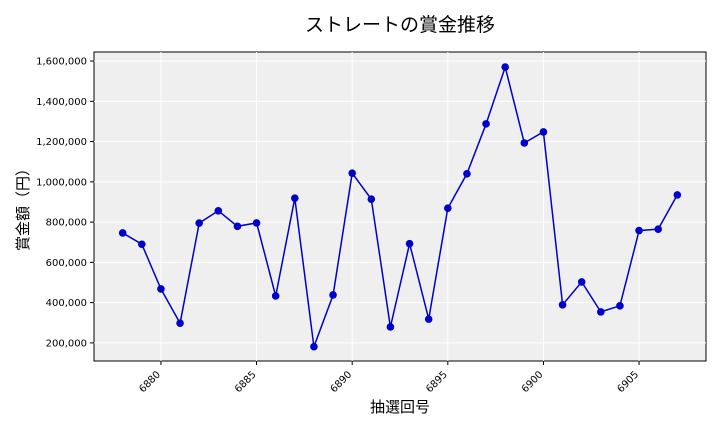  What do you see at coordinates (66, 343) in the screenshot?
I see `y-tick-label: 200,000` at bounding box center [66, 343].